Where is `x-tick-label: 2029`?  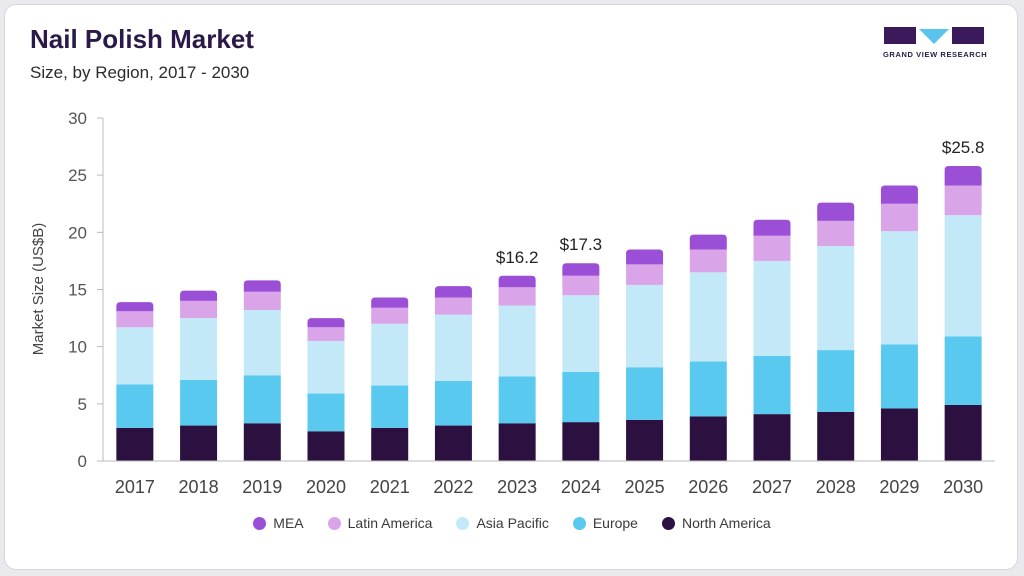
x-tick-label: 2029 is located at coordinates (899, 487).